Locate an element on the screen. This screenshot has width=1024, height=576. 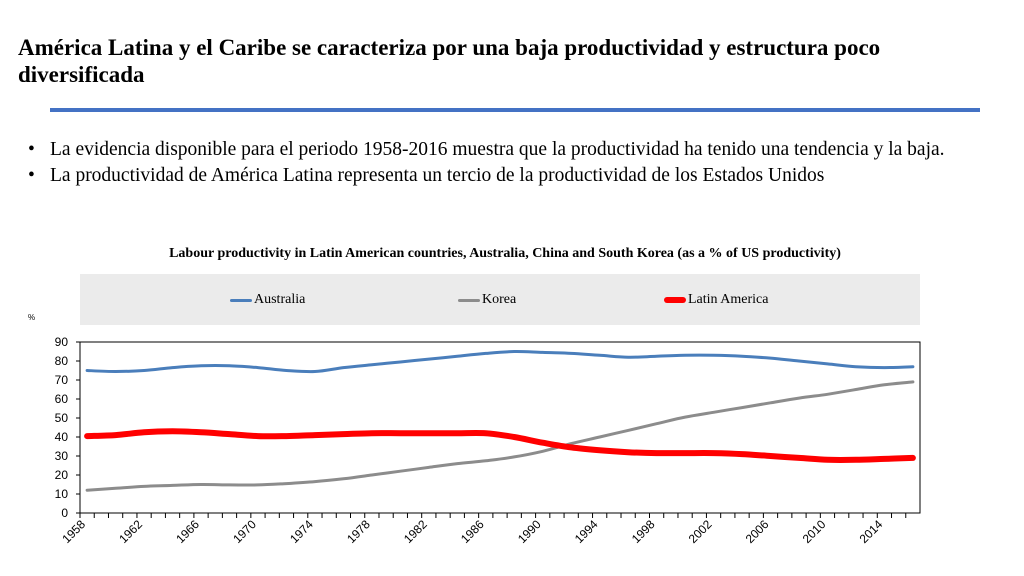
x-tick-label: 1958 is located at coordinates (73, 531).